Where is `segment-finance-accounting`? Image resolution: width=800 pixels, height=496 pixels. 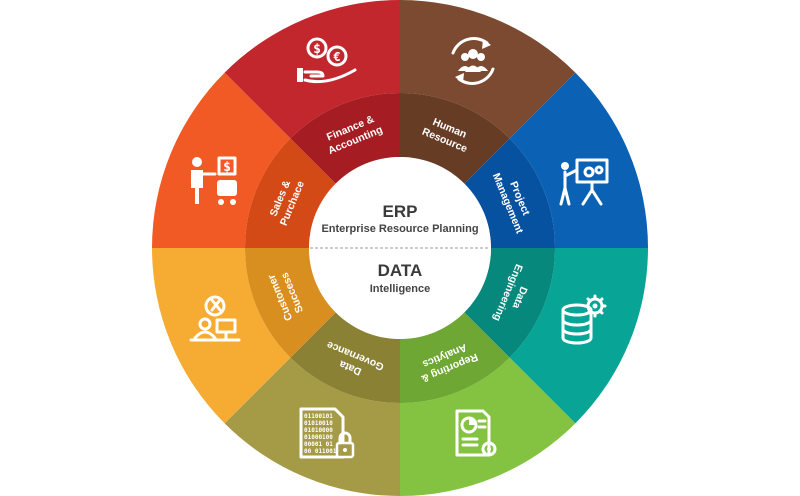 segment-finance-accounting is located at coordinates (312, 69).